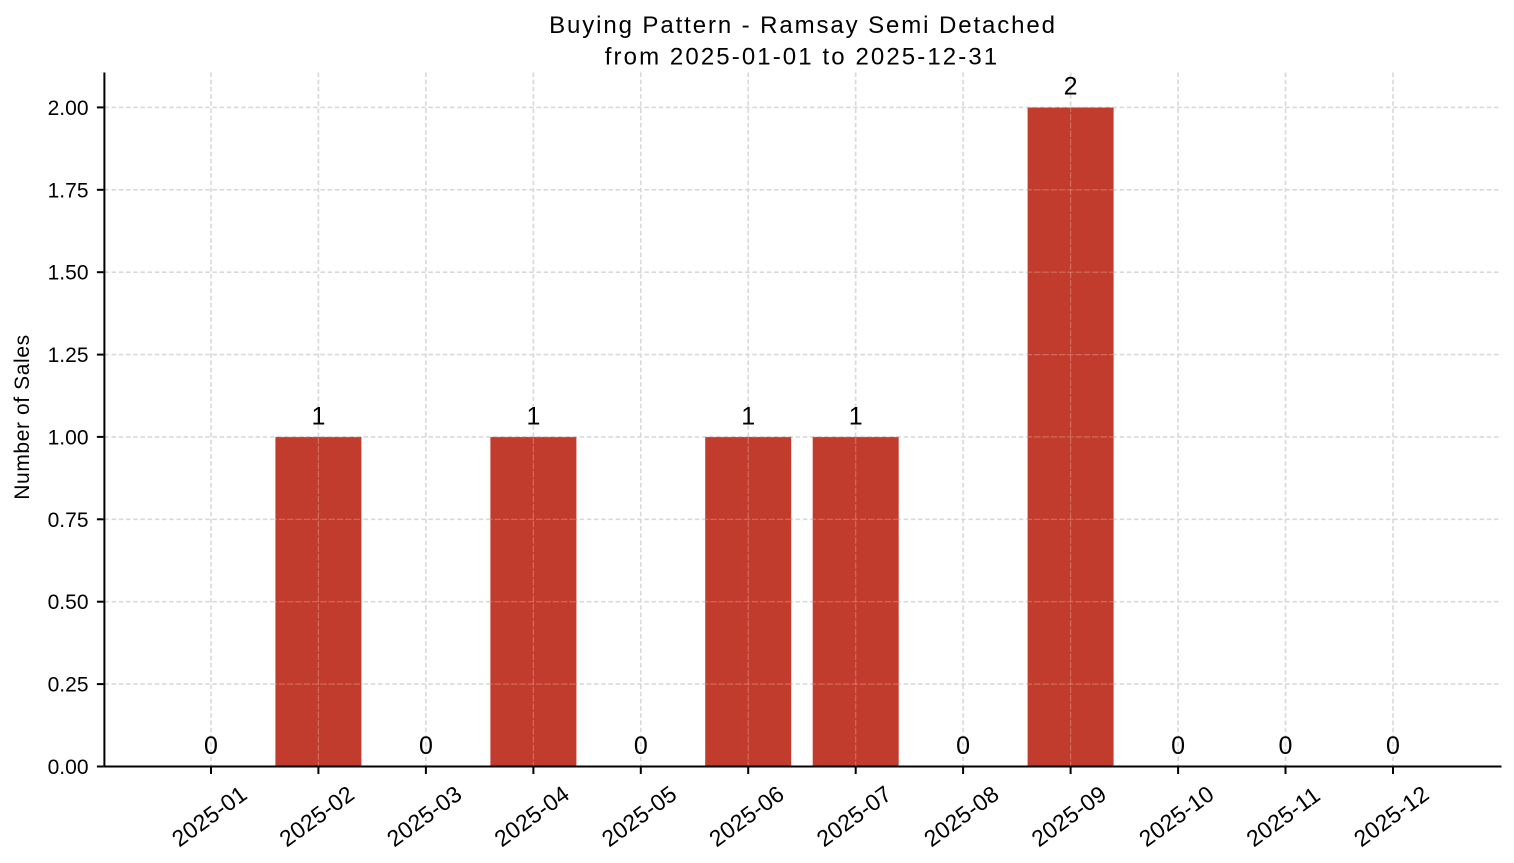 The height and width of the screenshot is (863, 1514). Describe the element at coordinates (803, 25) in the screenshot. I see `svg-text:Buying Pattern - Ramsay Semi D: Buying Pattern - Ramsay Semi Detached` at that location.